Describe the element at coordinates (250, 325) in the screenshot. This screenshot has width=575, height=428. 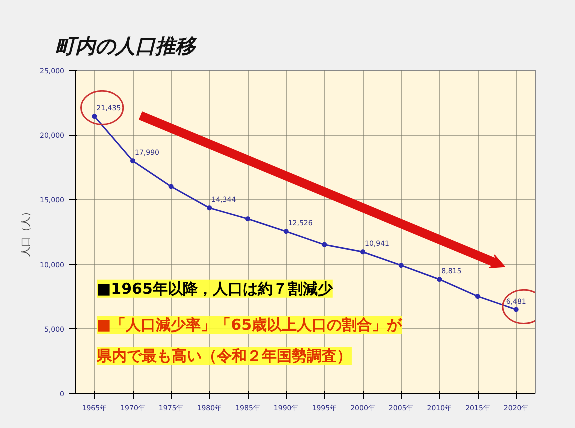
I see `annotation: ■「人口減少率」「65歳以上人口の割合」が` at that location.